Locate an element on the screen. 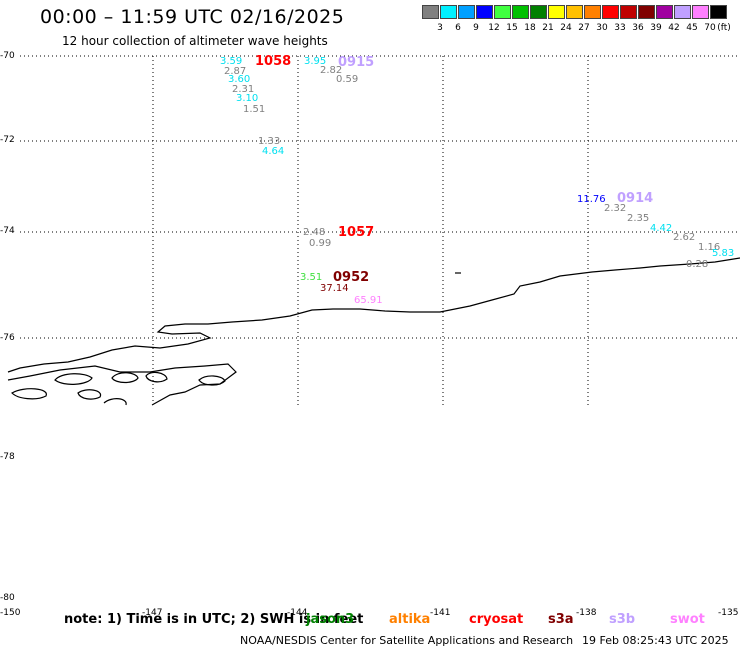 This screenshot has height=650, width=740. wave-height-value: 2.87 is located at coordinates (235, 71).